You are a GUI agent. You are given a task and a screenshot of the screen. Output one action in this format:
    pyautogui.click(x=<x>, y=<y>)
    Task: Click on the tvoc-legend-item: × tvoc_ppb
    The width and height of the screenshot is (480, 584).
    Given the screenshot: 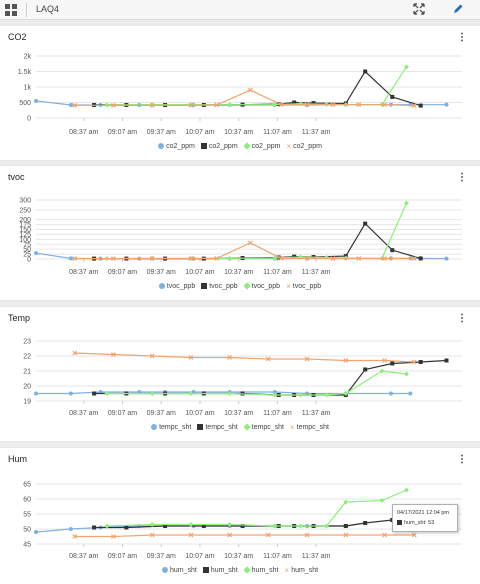 What is the action you would take?
    pyautogui.click(x=303, y=286)
    